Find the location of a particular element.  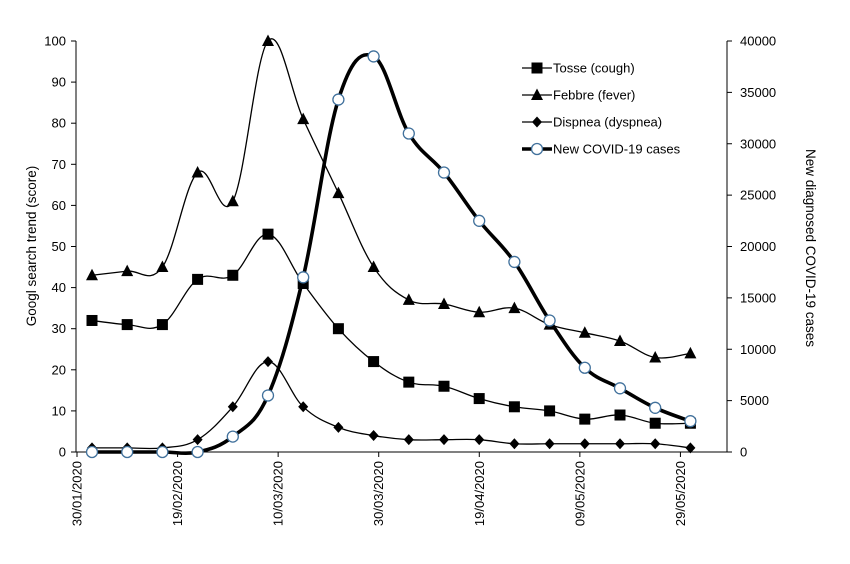

x-tick-label: 19/02/2020 is located at coordinates (177, 493).